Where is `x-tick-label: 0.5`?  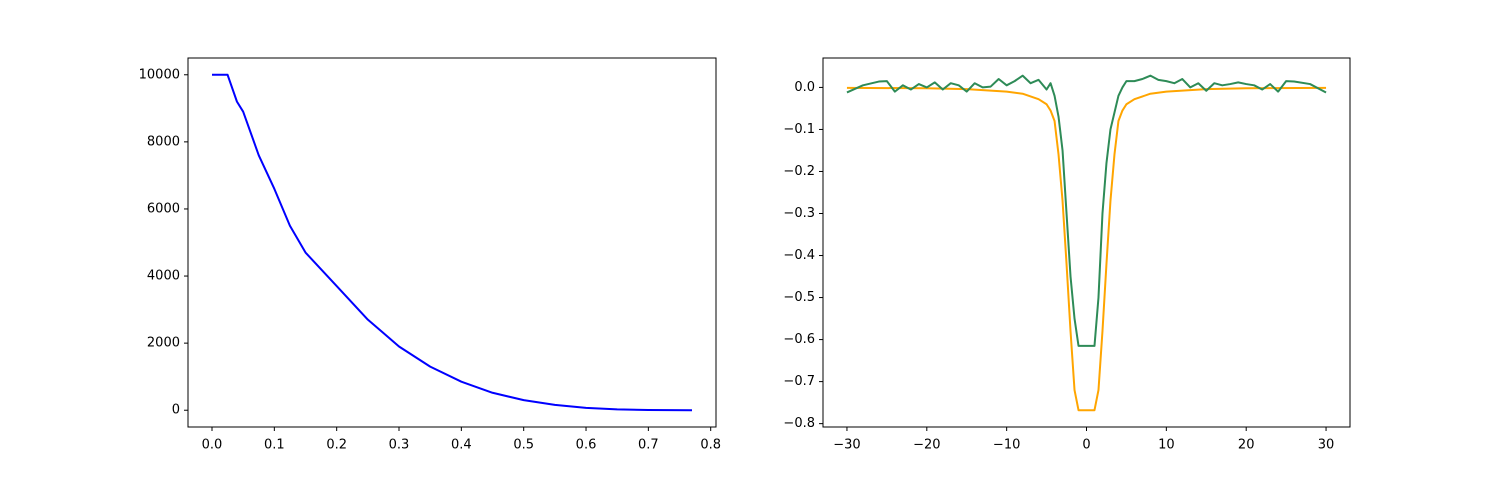 x-tick-label: 0.5 is located at coordinates (523, 445).